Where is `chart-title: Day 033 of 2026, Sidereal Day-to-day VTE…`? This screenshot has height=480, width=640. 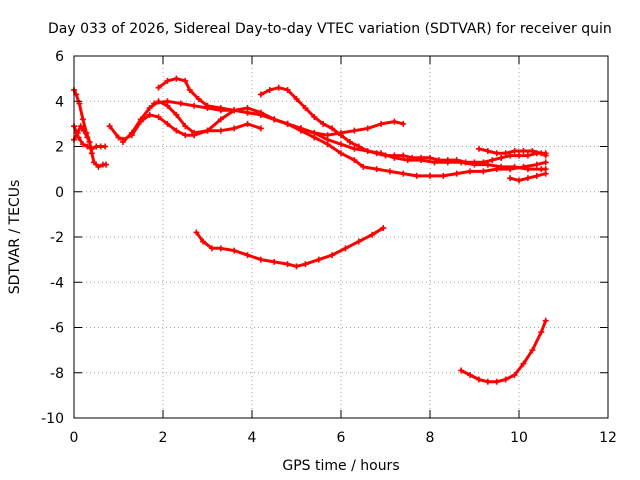
chart-title: Day 033 of 2026, Sidereal Day-to-day VTE… is located at coordinates (330, 29).